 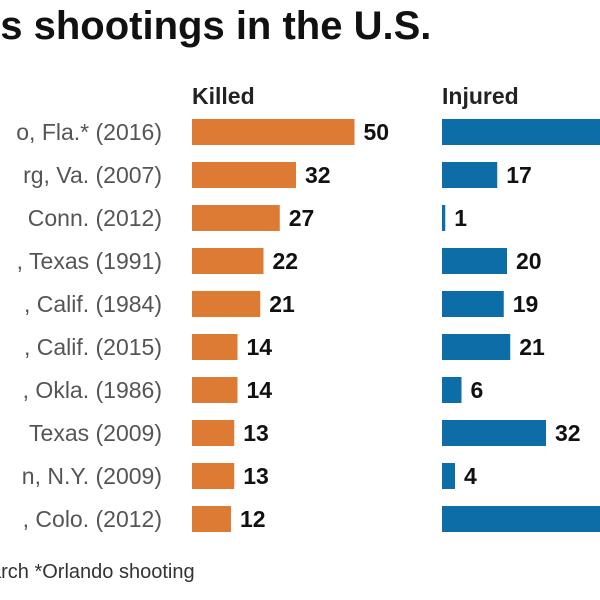 What do you see at coordinates (532, 347) in the screenshot?
I see `injured-value-label: 21` at bounding box center [532, 347].